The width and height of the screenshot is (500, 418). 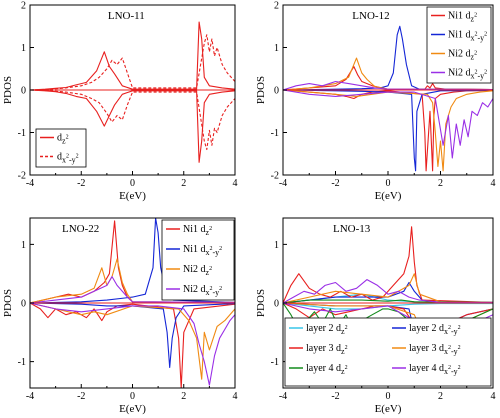 What do you see at coordinates (370, 16) in the screenshot?
I see `panel-title: LNO-12` at bounding box center [370, 16].